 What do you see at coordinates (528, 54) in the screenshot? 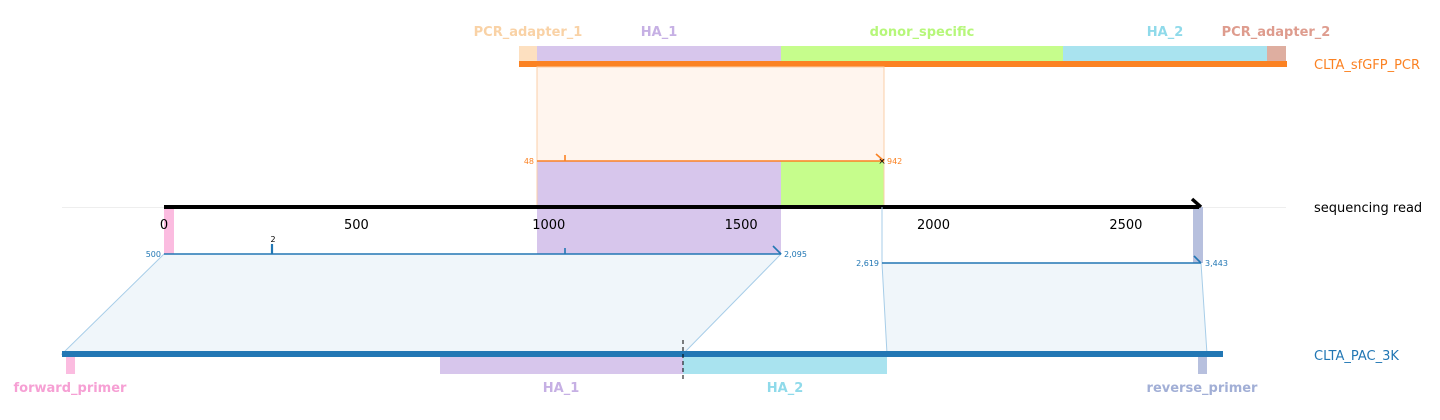
I see `pcr-adapter-1-block` at bounding box center [528, 54].